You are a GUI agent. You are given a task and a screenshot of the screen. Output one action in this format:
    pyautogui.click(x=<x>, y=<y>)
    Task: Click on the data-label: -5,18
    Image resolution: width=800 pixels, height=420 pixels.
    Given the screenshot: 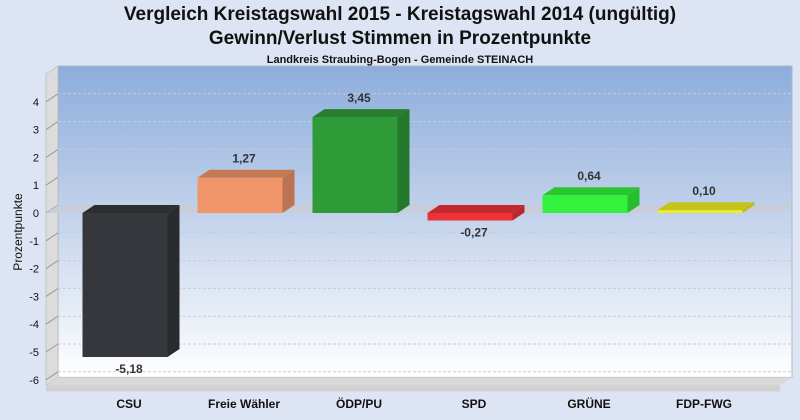 What is the action you would take?
    pyautogui.click(x=129, y=369)
    